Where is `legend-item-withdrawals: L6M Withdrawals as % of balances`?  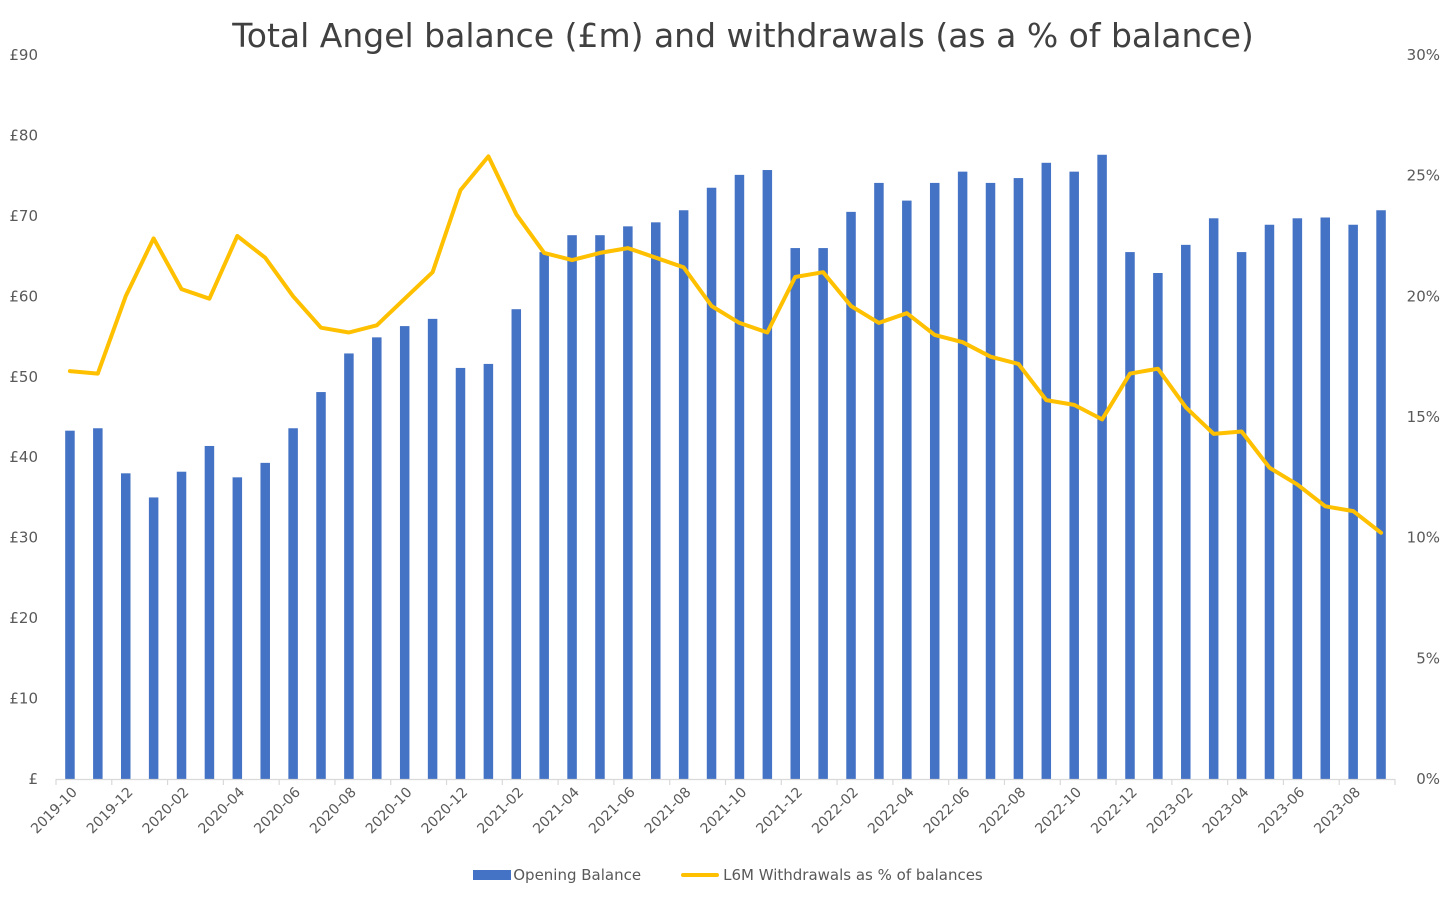 legend-item-withdrawals: L6M Withdrawals as % of balances is located at coordinates (832, 875).